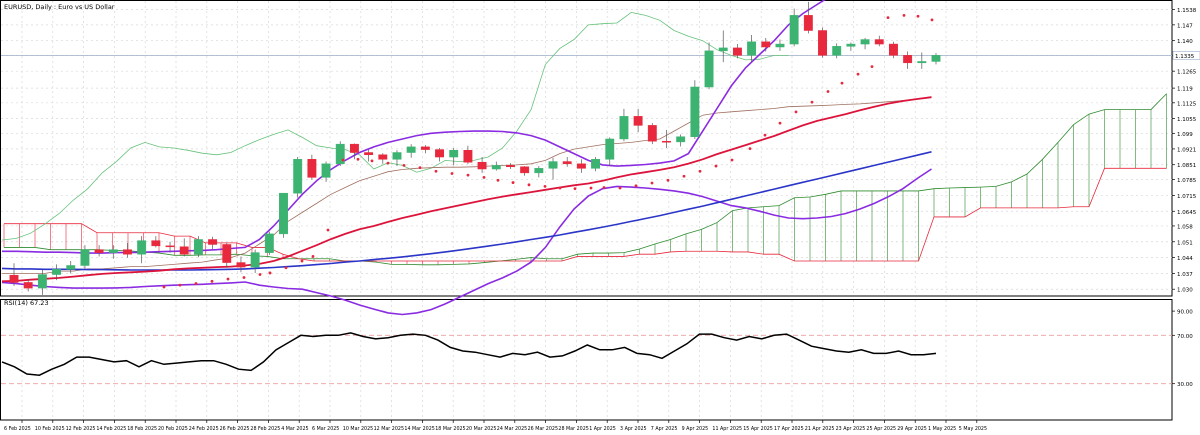 This screenshot has width=1200, height=435. I want to click on date-label: 10 Feb 2025, so click(50, 429).